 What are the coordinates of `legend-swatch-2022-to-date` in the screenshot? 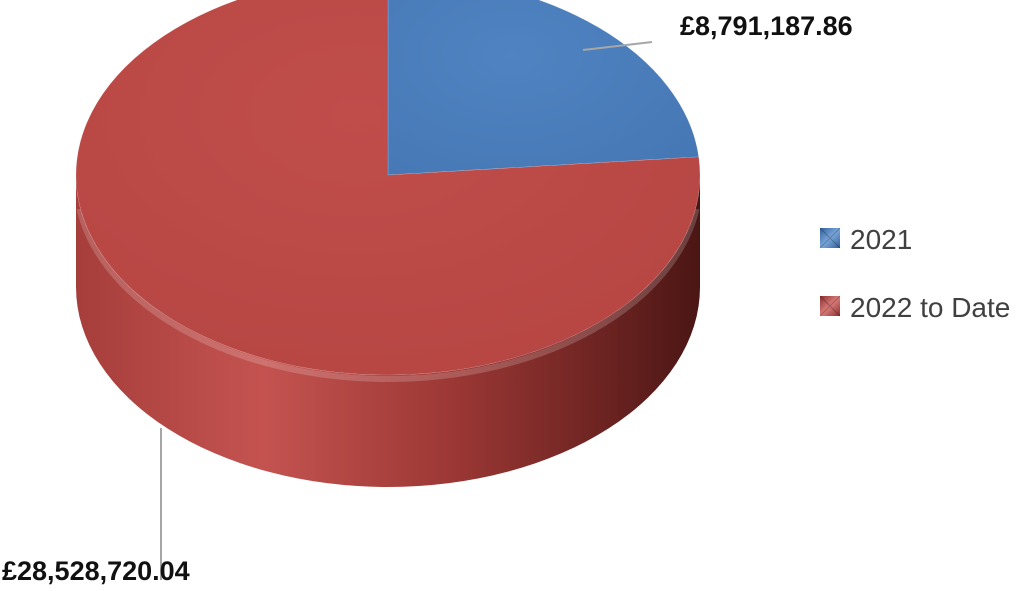 It's located at (830, 306).